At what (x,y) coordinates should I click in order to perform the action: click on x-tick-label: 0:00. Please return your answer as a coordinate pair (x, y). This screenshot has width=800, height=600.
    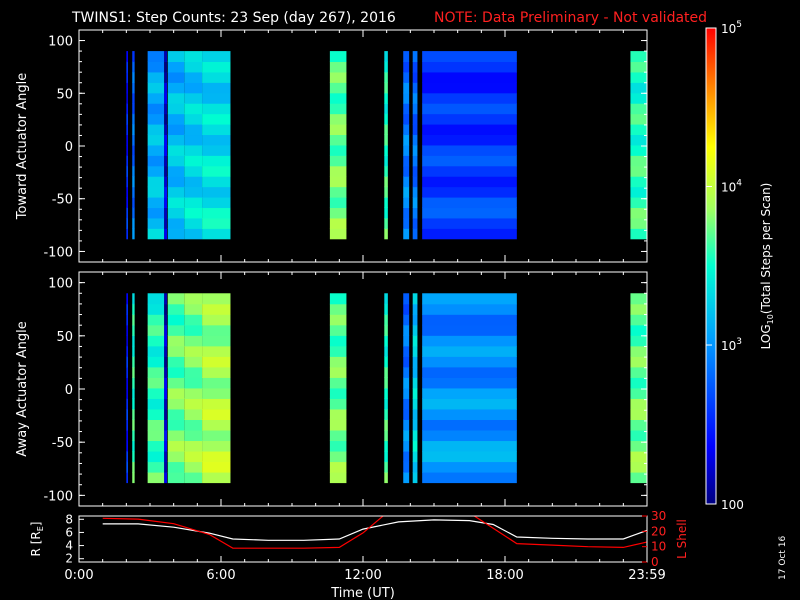
    Looking at the image, I should click on (78, 575).